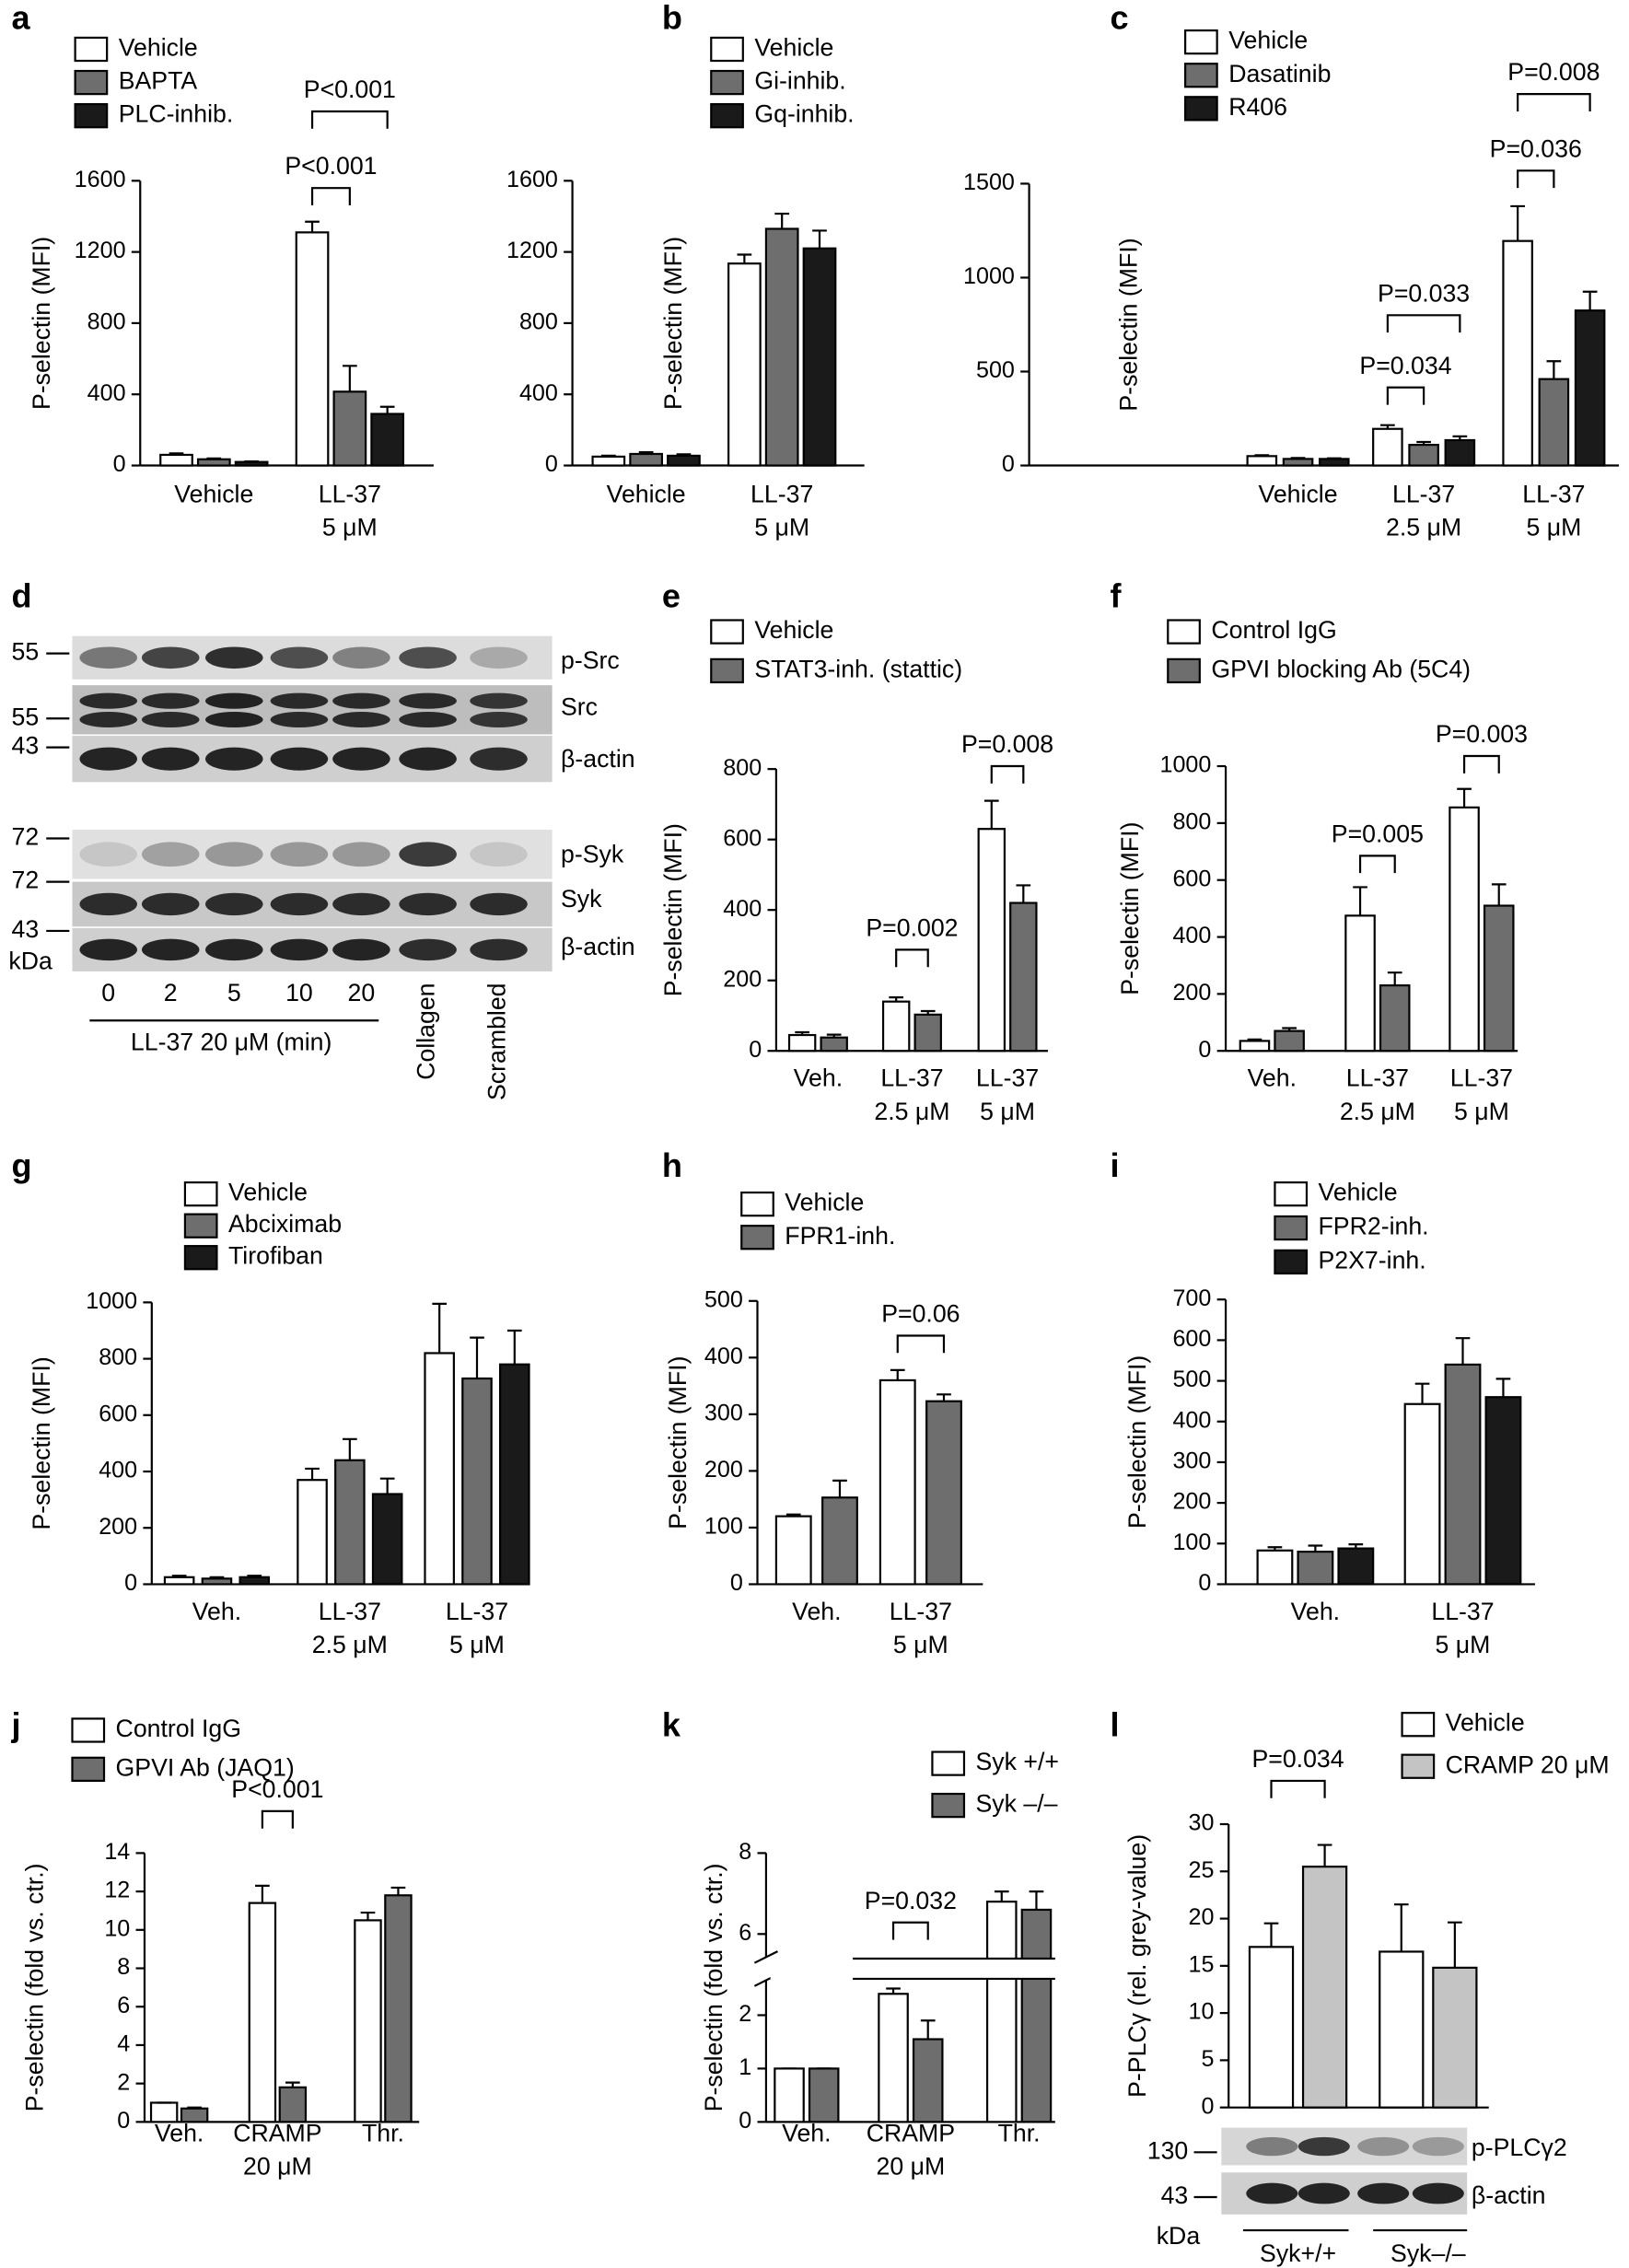 This screenshot has width=1629, height=2268. What do you see at coordinates (30, 962) in the screenshot?
I see `mw-unit: kDa` at bounding box center [30, 962].